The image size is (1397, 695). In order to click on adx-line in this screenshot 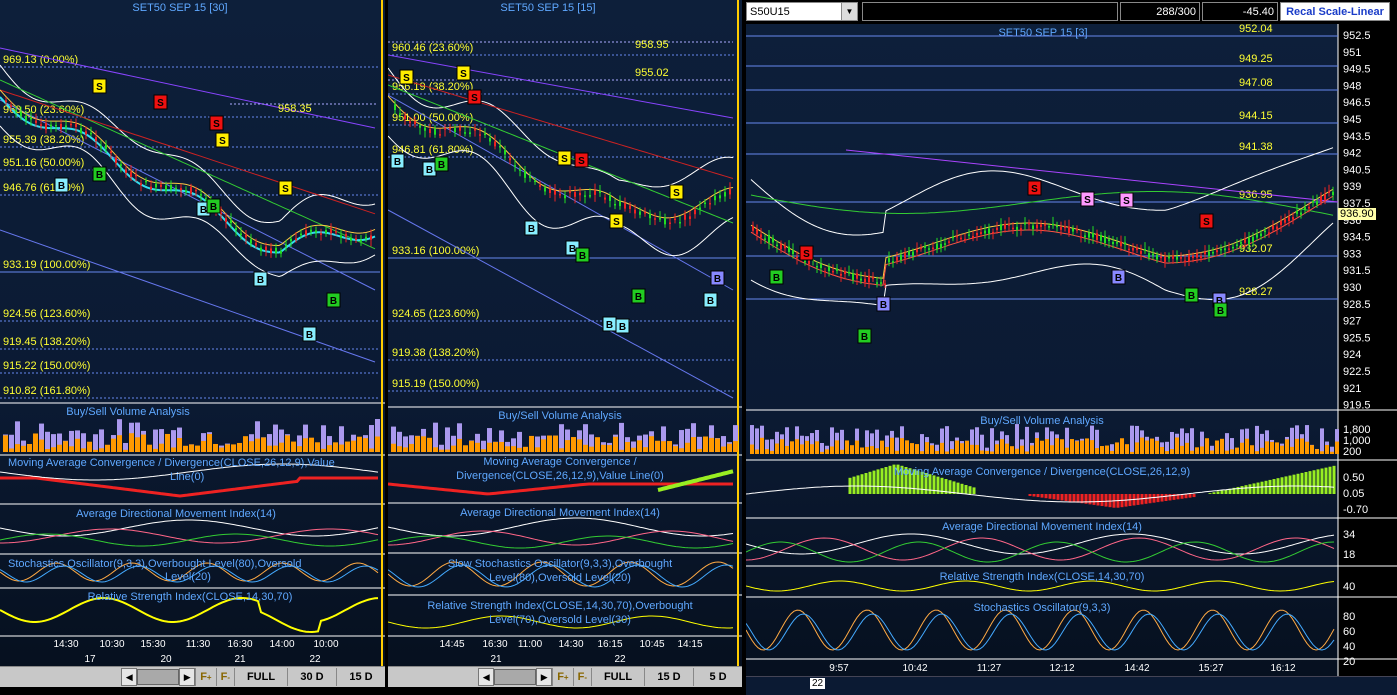, I will do `click(561, 527)`.